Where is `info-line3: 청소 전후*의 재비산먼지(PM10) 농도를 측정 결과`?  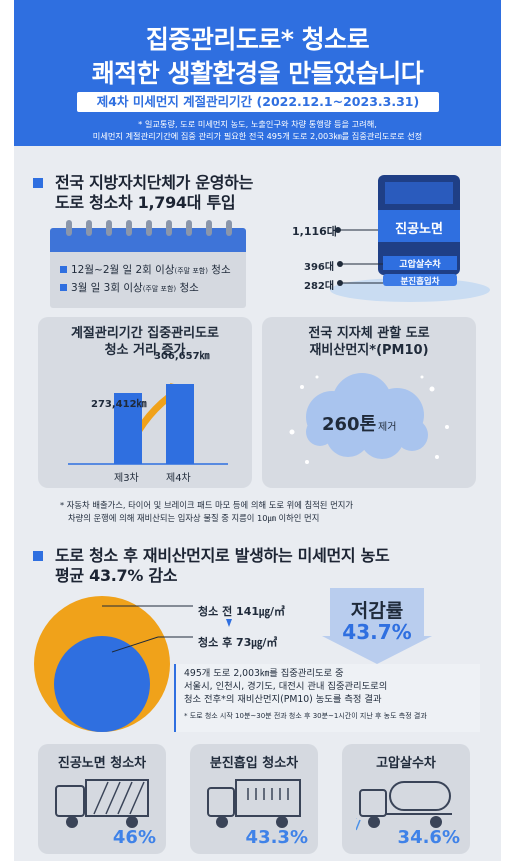
info-line3: 청소 전후*의 재비산먼지(PM10) 농도를 측정 결과 is located at coordinates (283, 699).